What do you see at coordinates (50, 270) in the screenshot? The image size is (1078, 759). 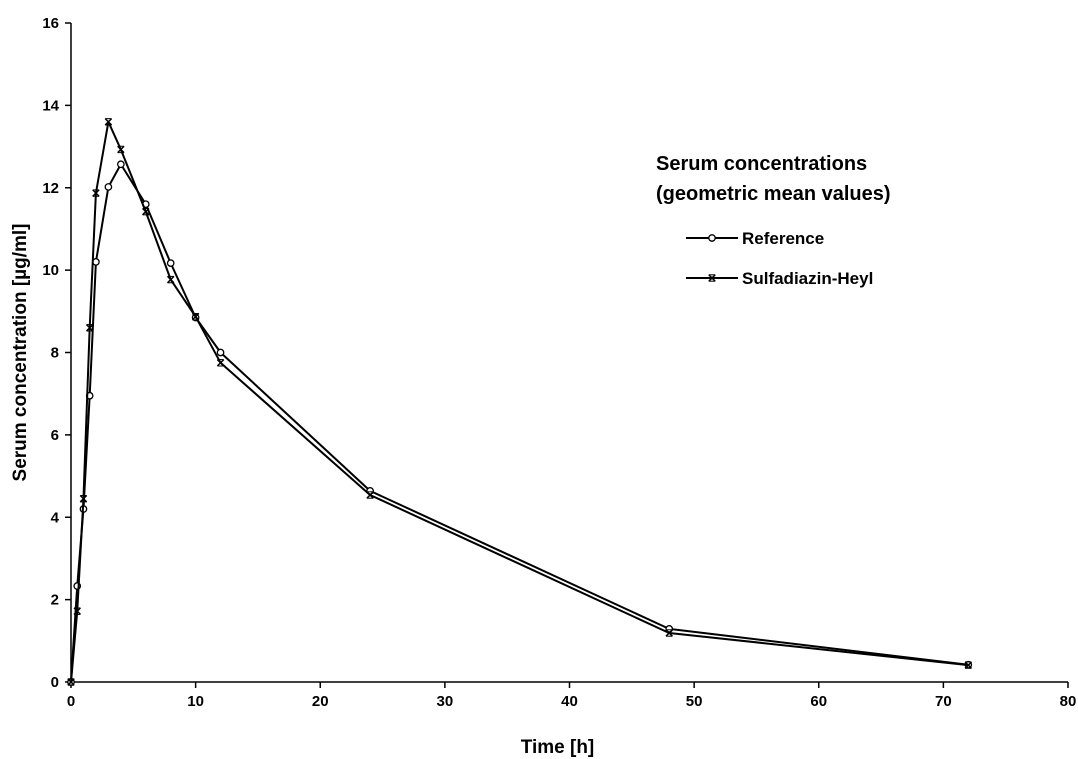 I see `y-tick-label: 10` at bounding box center [50, 270].